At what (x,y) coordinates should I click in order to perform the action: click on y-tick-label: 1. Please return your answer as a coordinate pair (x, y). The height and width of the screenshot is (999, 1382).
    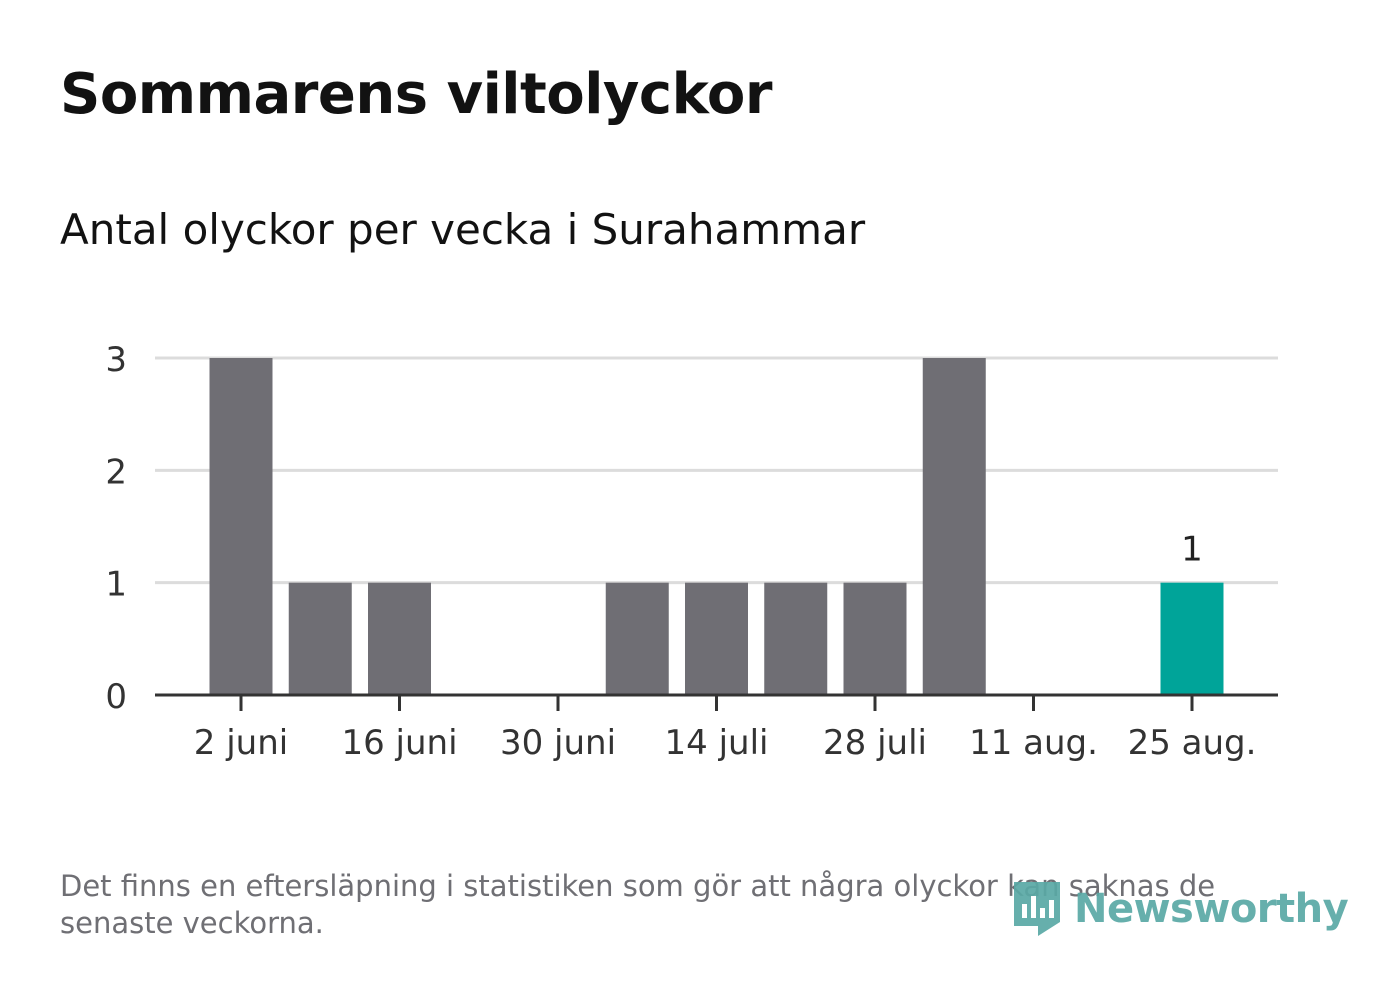
    Looking at the image, I should click on (116, 585).